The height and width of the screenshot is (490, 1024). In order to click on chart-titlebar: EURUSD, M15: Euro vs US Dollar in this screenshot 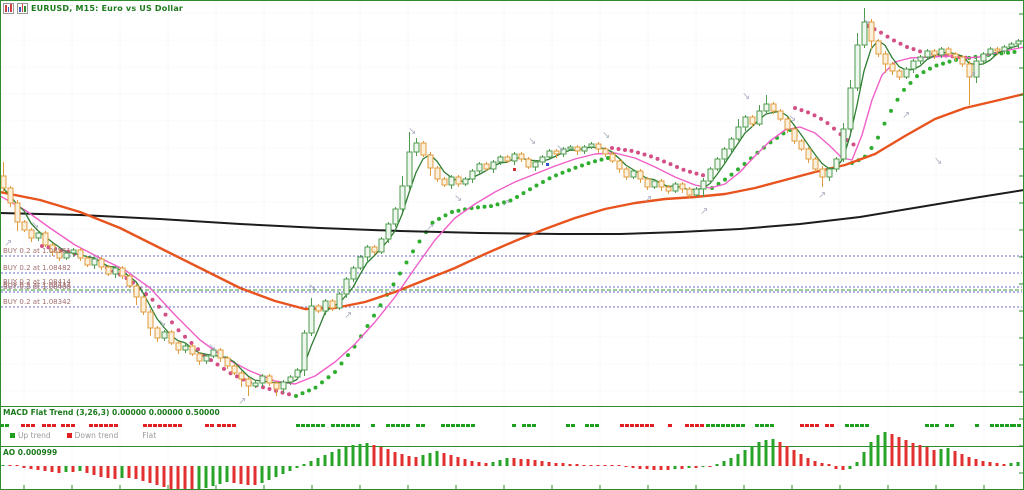, I will do `click(93, 8)`.